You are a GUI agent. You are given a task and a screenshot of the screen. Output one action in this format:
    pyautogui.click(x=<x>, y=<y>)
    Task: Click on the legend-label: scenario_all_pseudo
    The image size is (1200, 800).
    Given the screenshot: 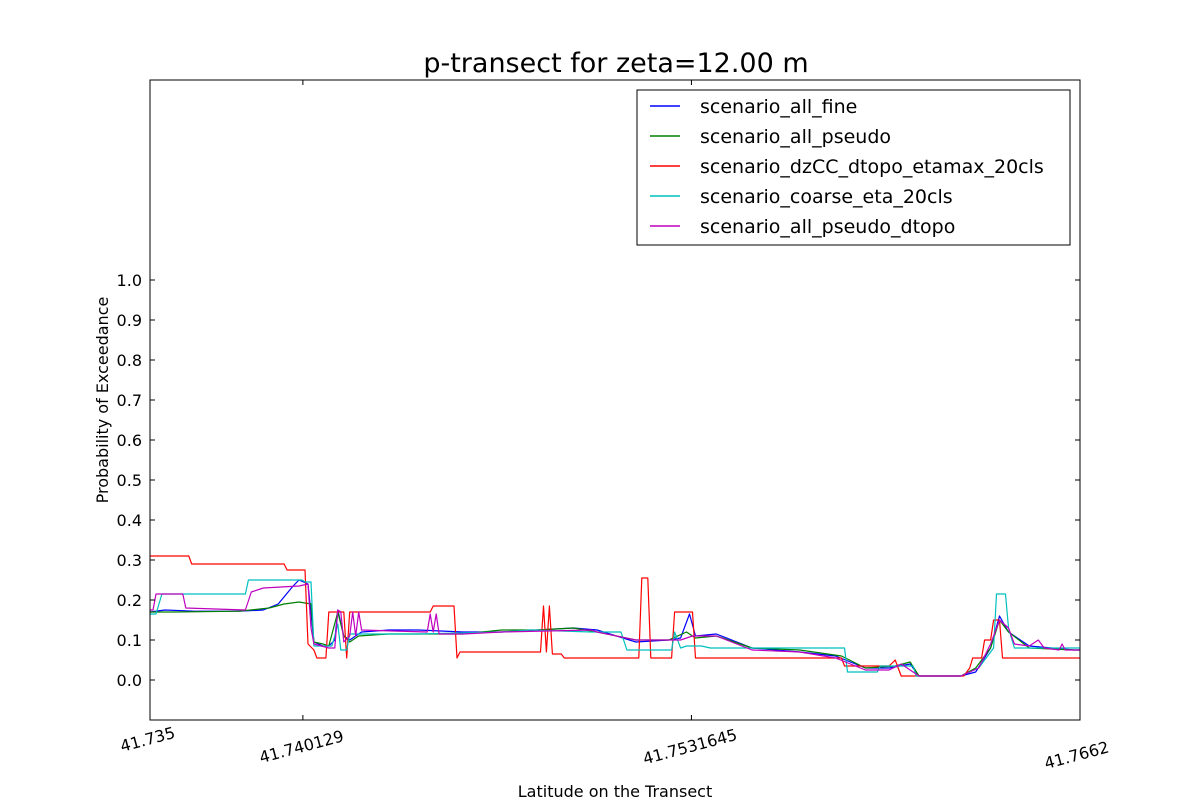 What is the action you would take?
    pyautogui.click(x=795, y=137)
    